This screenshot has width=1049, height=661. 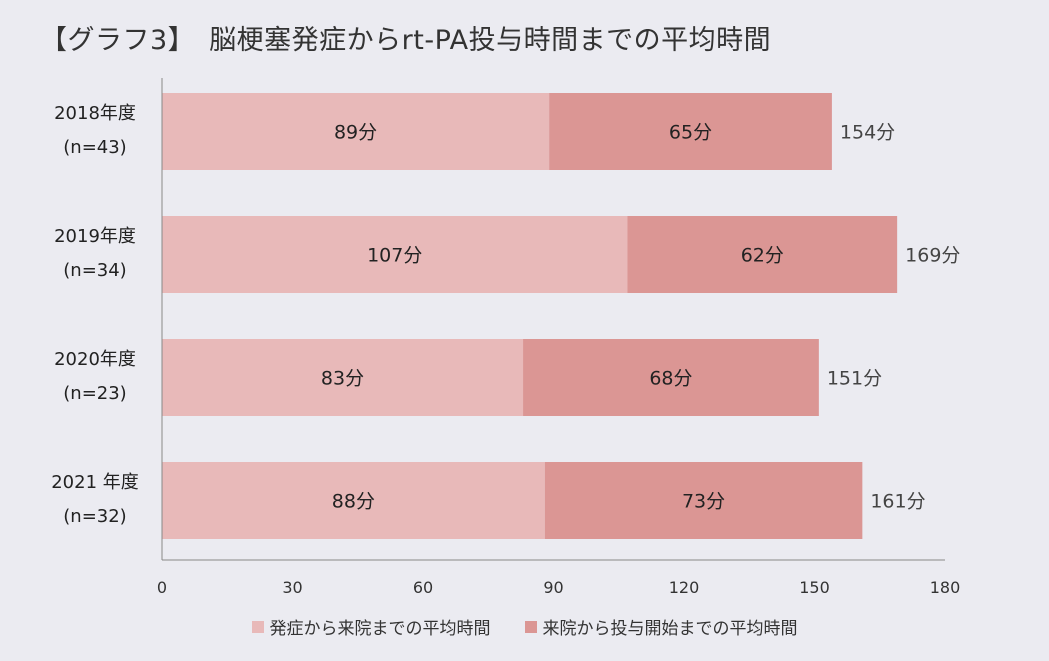 I want to click on category-label: 2021 年度, so click(x=95, y=482).